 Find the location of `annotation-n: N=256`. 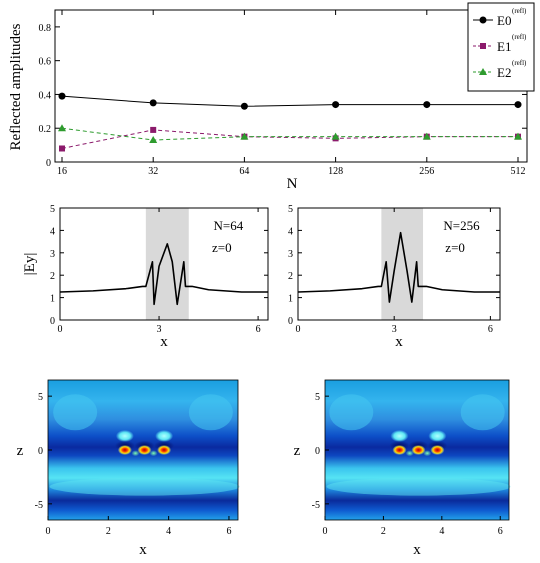

annotation-n: N=256 is located at coordinates (461, 225).